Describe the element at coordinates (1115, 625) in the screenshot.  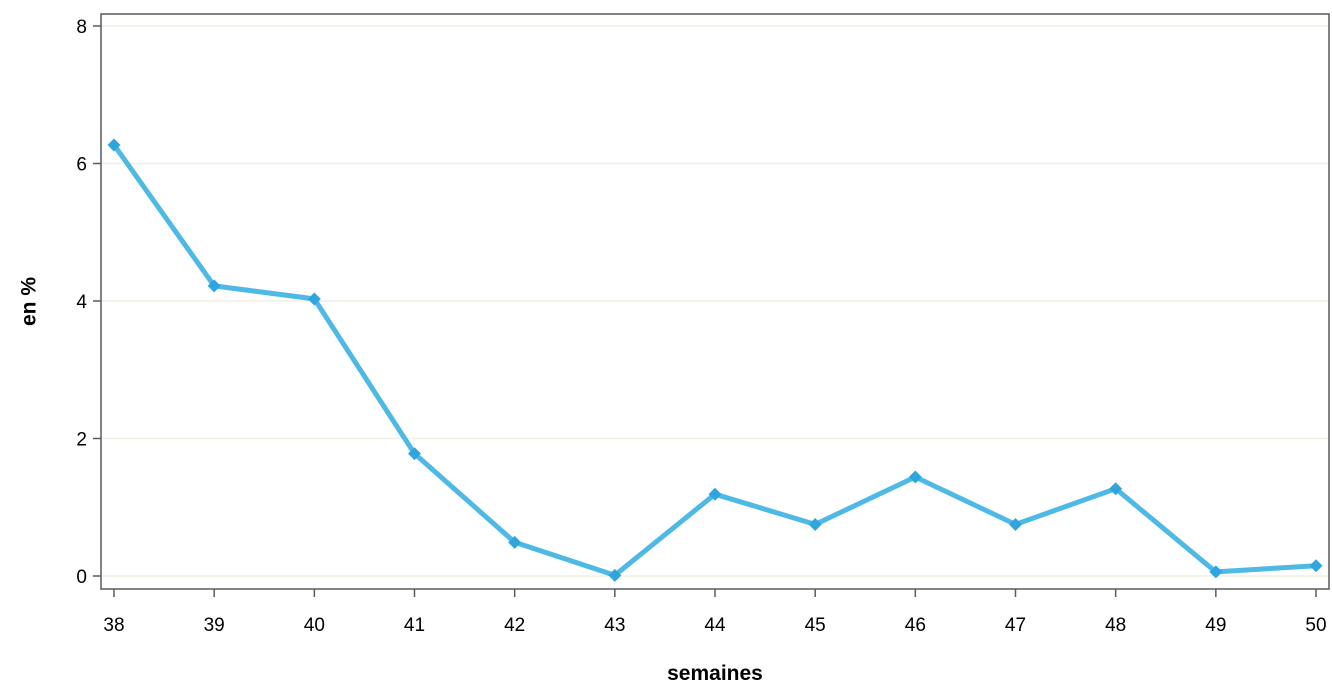
I see `x-tick-label: 48` at that location.